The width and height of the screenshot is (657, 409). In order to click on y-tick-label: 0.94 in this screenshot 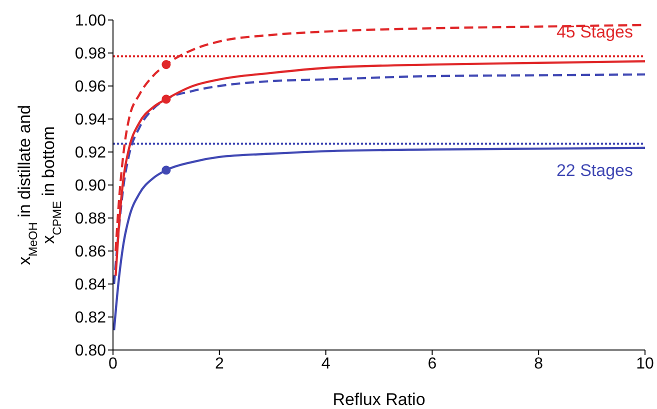, I will do `click(90, 120)`.